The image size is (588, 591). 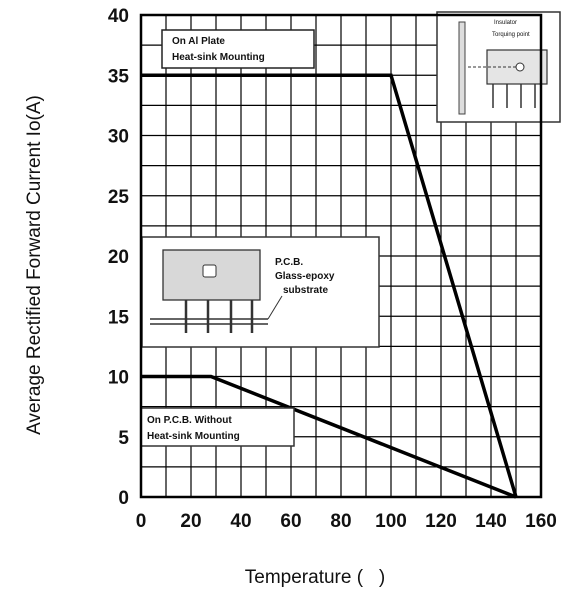 I want to click on x-tick-label: 80, so click(x=340, y=521).